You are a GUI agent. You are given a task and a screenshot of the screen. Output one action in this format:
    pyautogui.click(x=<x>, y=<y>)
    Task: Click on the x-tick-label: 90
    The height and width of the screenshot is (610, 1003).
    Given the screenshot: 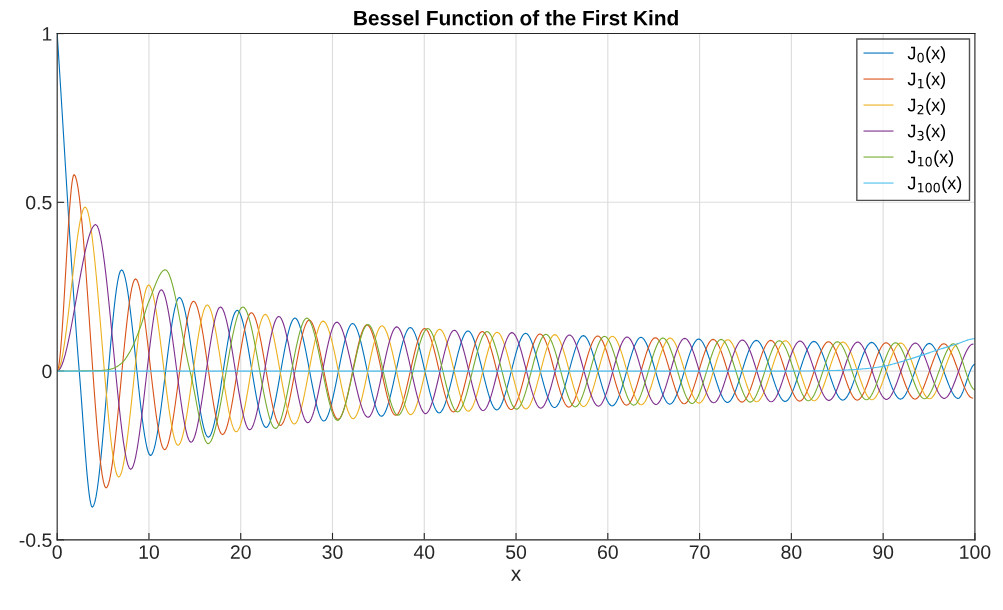 What is the action you would take?
    pyautogui.click(x=883, y=552)
    